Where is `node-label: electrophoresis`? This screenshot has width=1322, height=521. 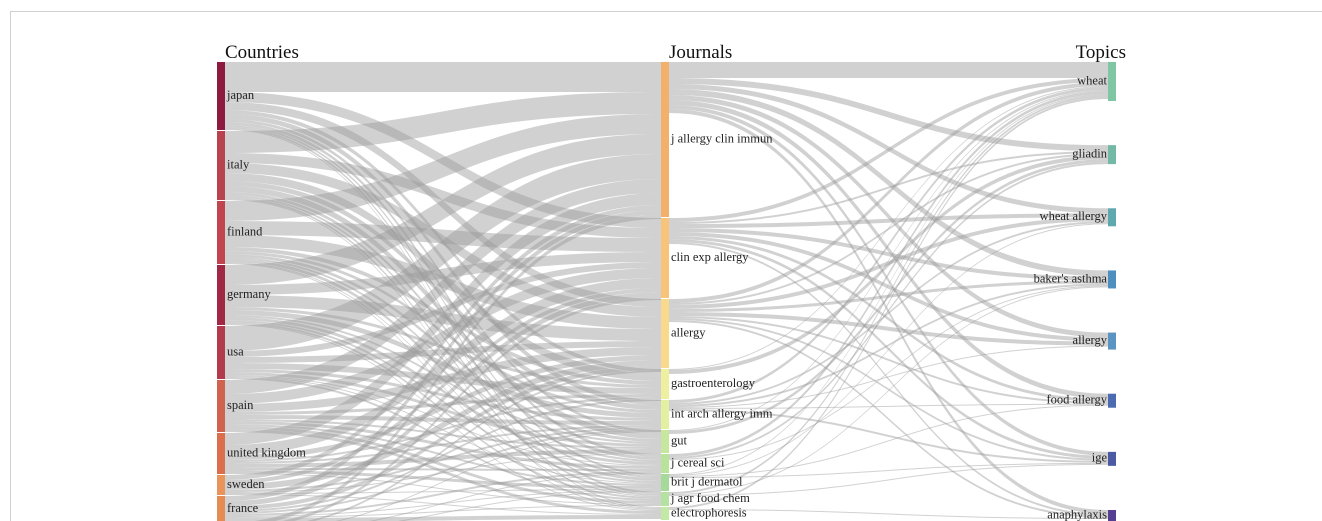 node-label: electrophoresis is located at coordinates (709, 512).